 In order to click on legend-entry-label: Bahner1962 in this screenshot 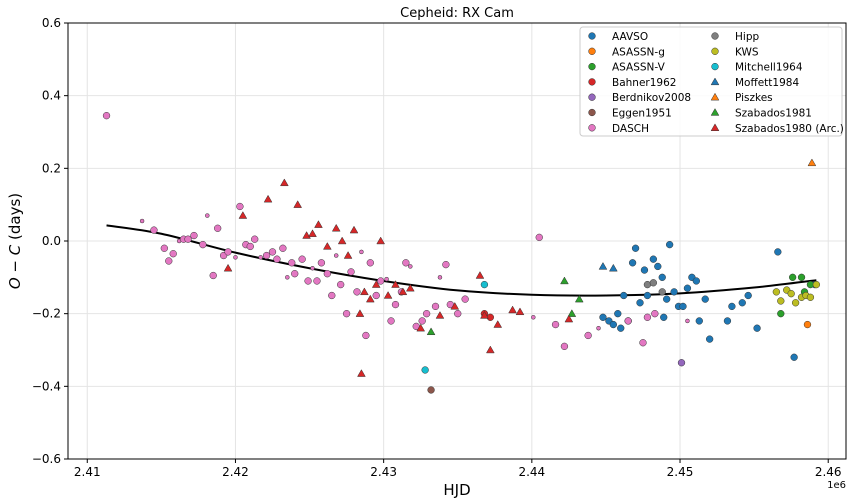, I will do `click(644, 83)`.